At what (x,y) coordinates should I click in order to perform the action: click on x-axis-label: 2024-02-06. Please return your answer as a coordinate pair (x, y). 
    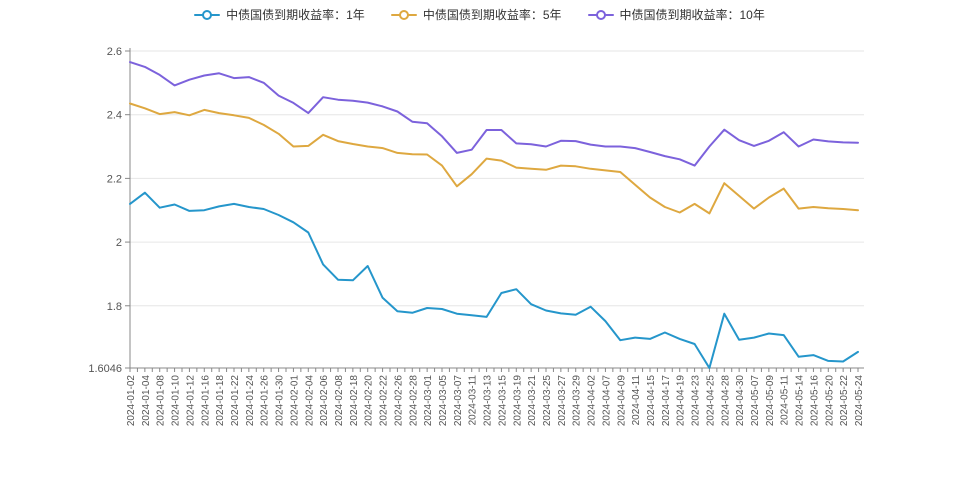
    Looking at the image, I should click on (324, 401).